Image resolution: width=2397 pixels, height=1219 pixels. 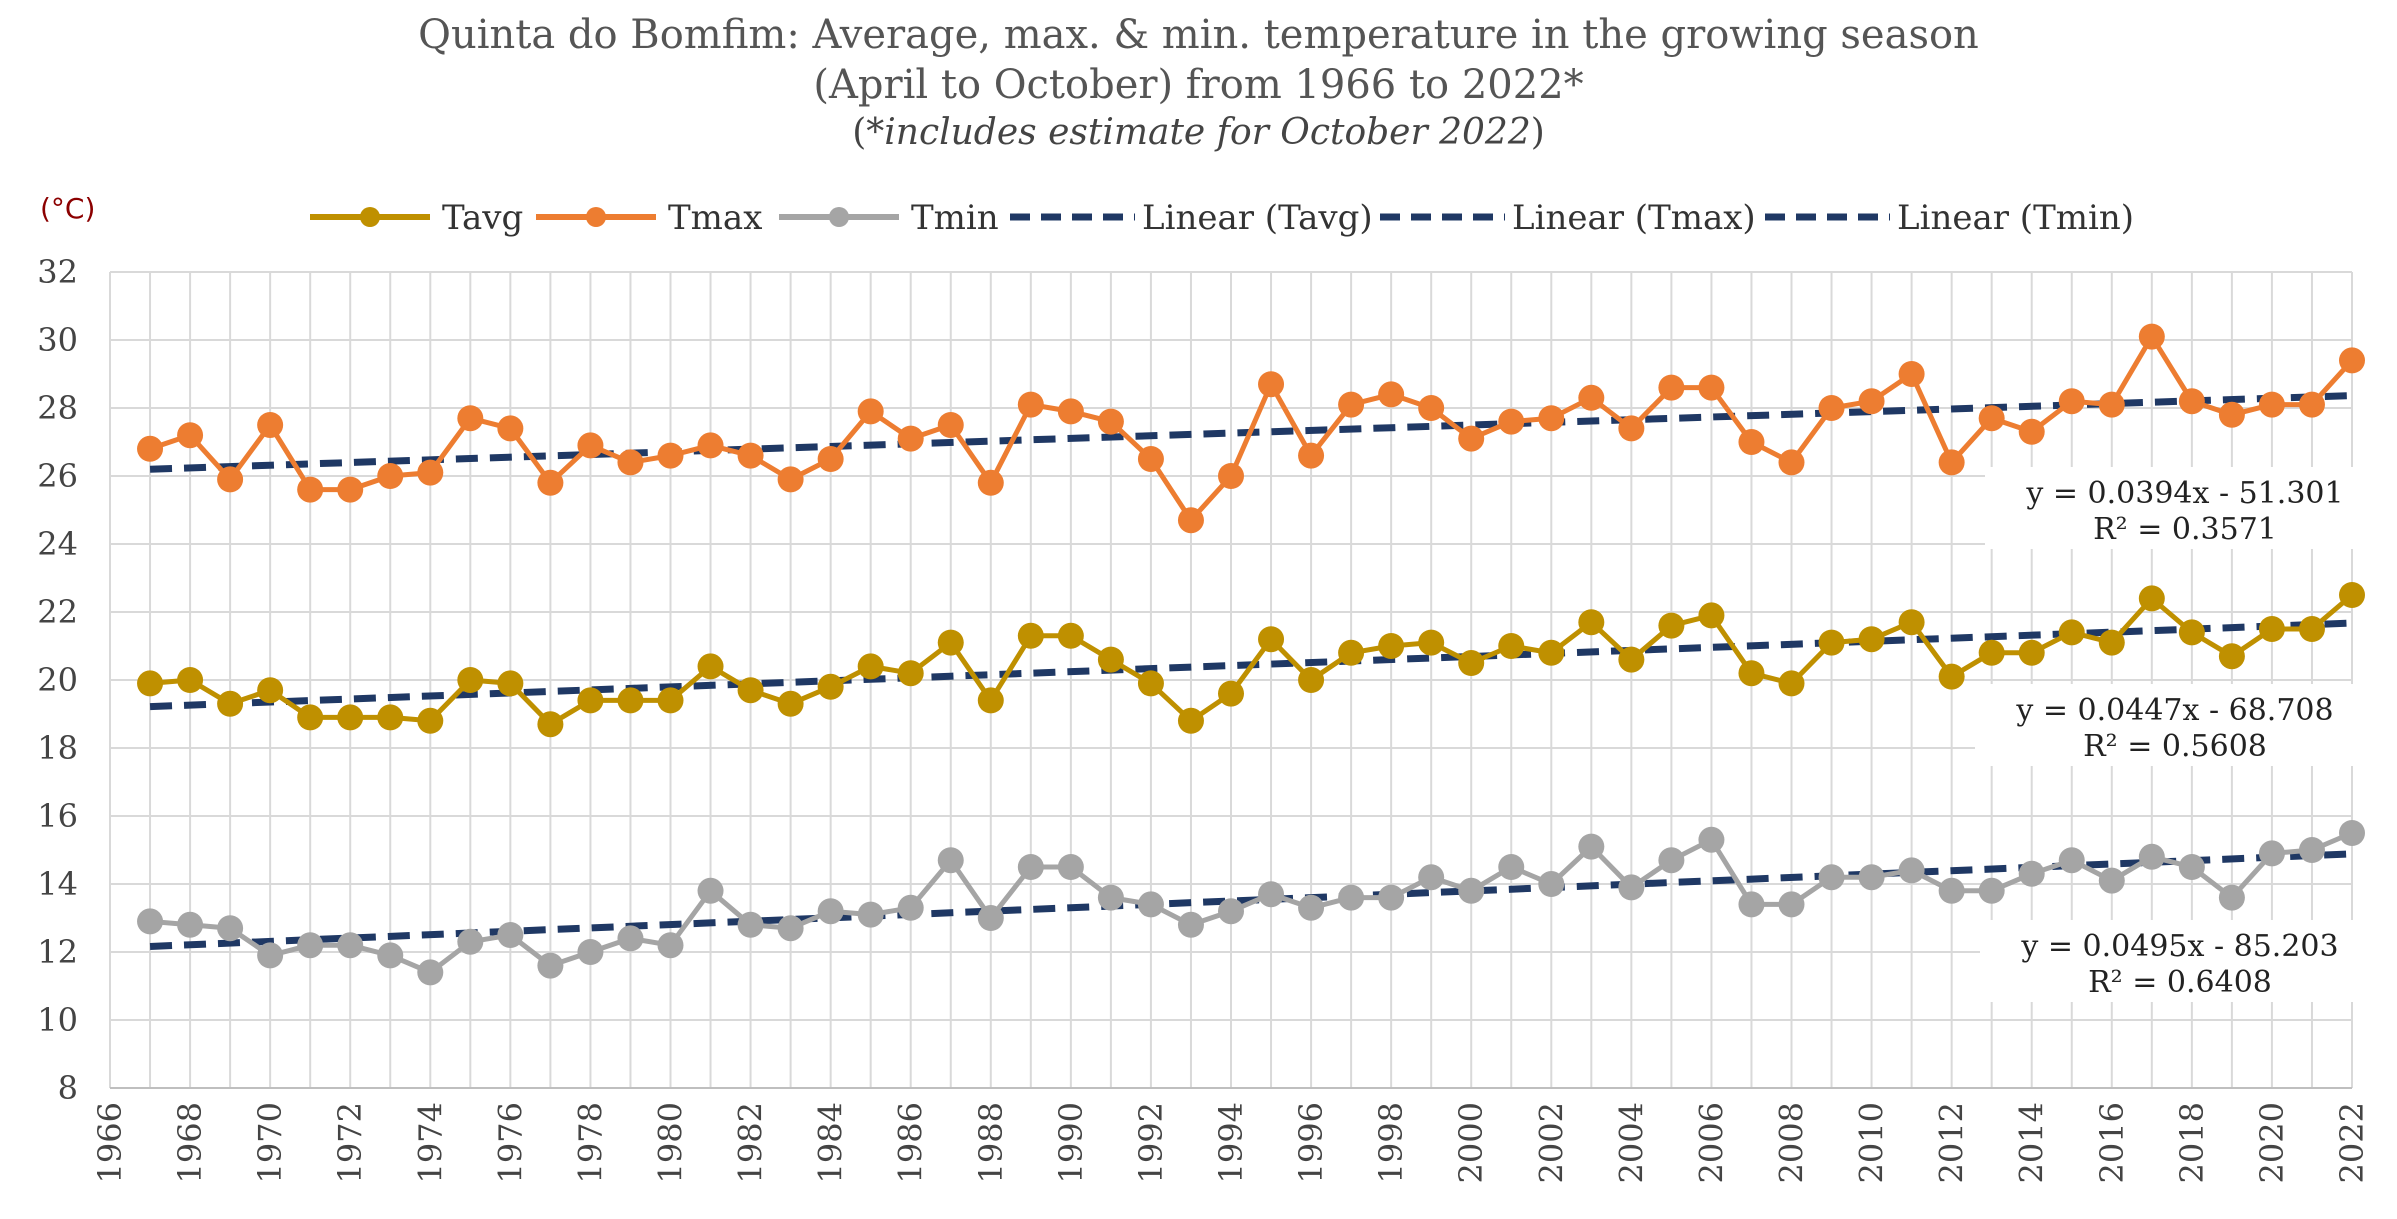 I want to click on x-tick-label: 2006, so click(x=1711, y=1142).